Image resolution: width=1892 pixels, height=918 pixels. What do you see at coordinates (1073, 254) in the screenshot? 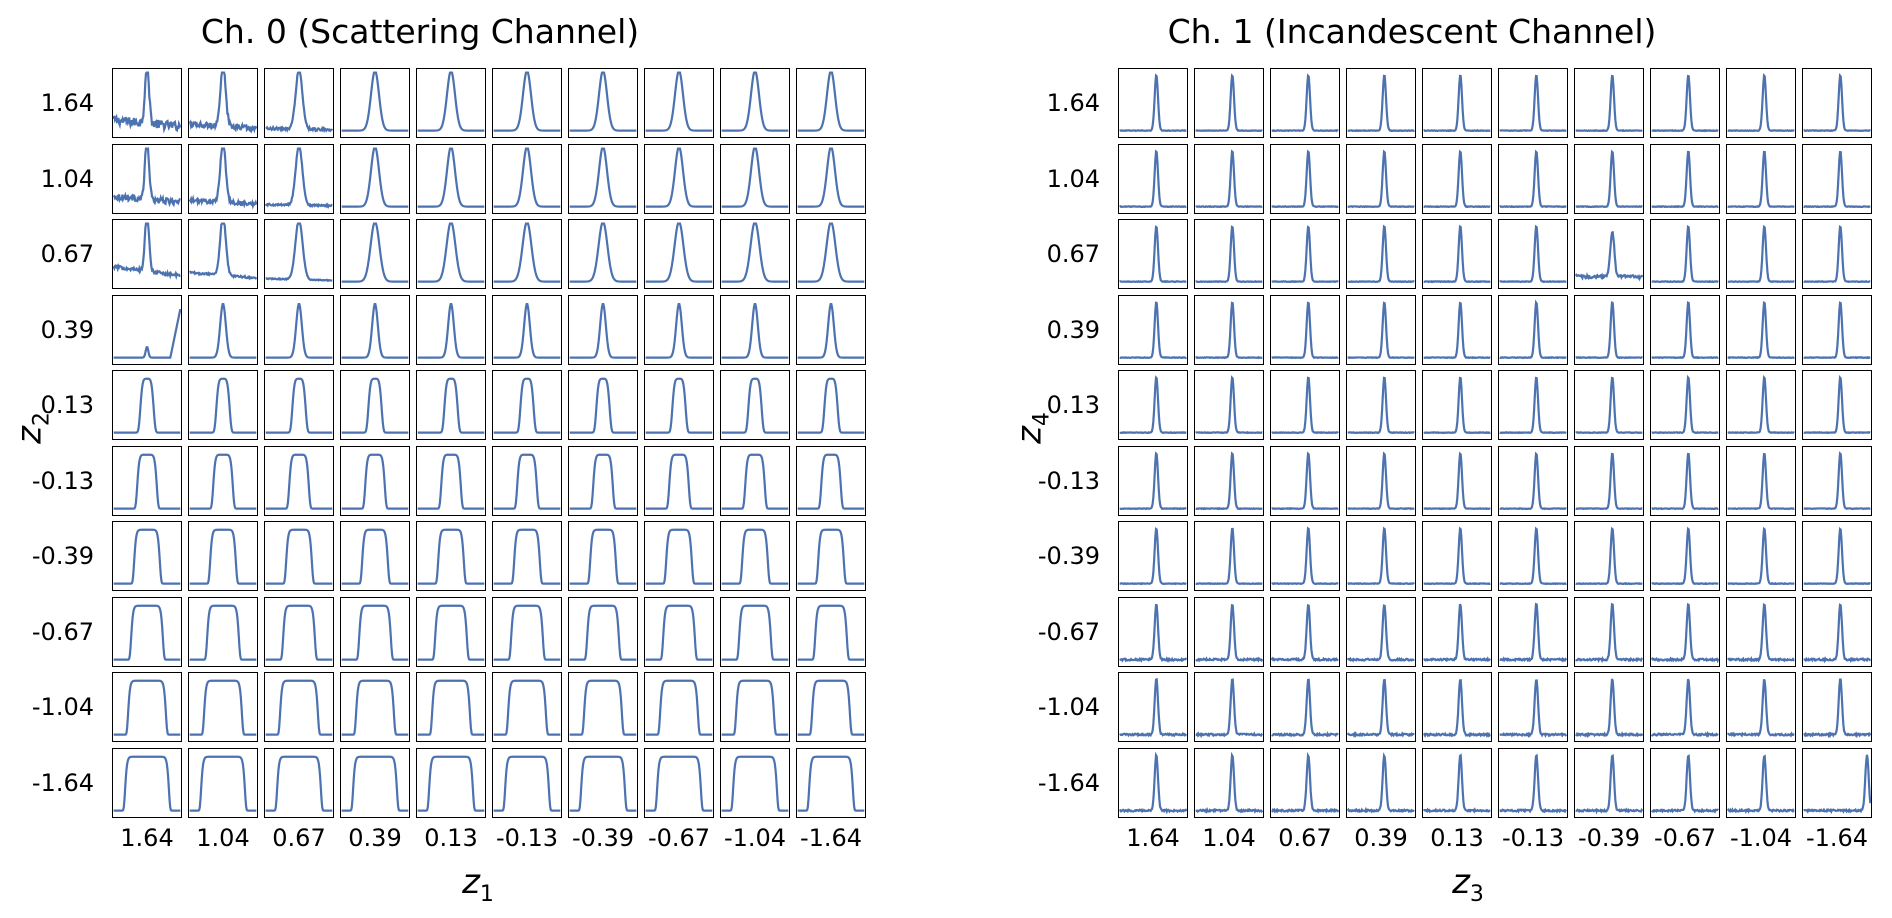
I see `row-label: 0.67` at bounding box center [1073, 254].